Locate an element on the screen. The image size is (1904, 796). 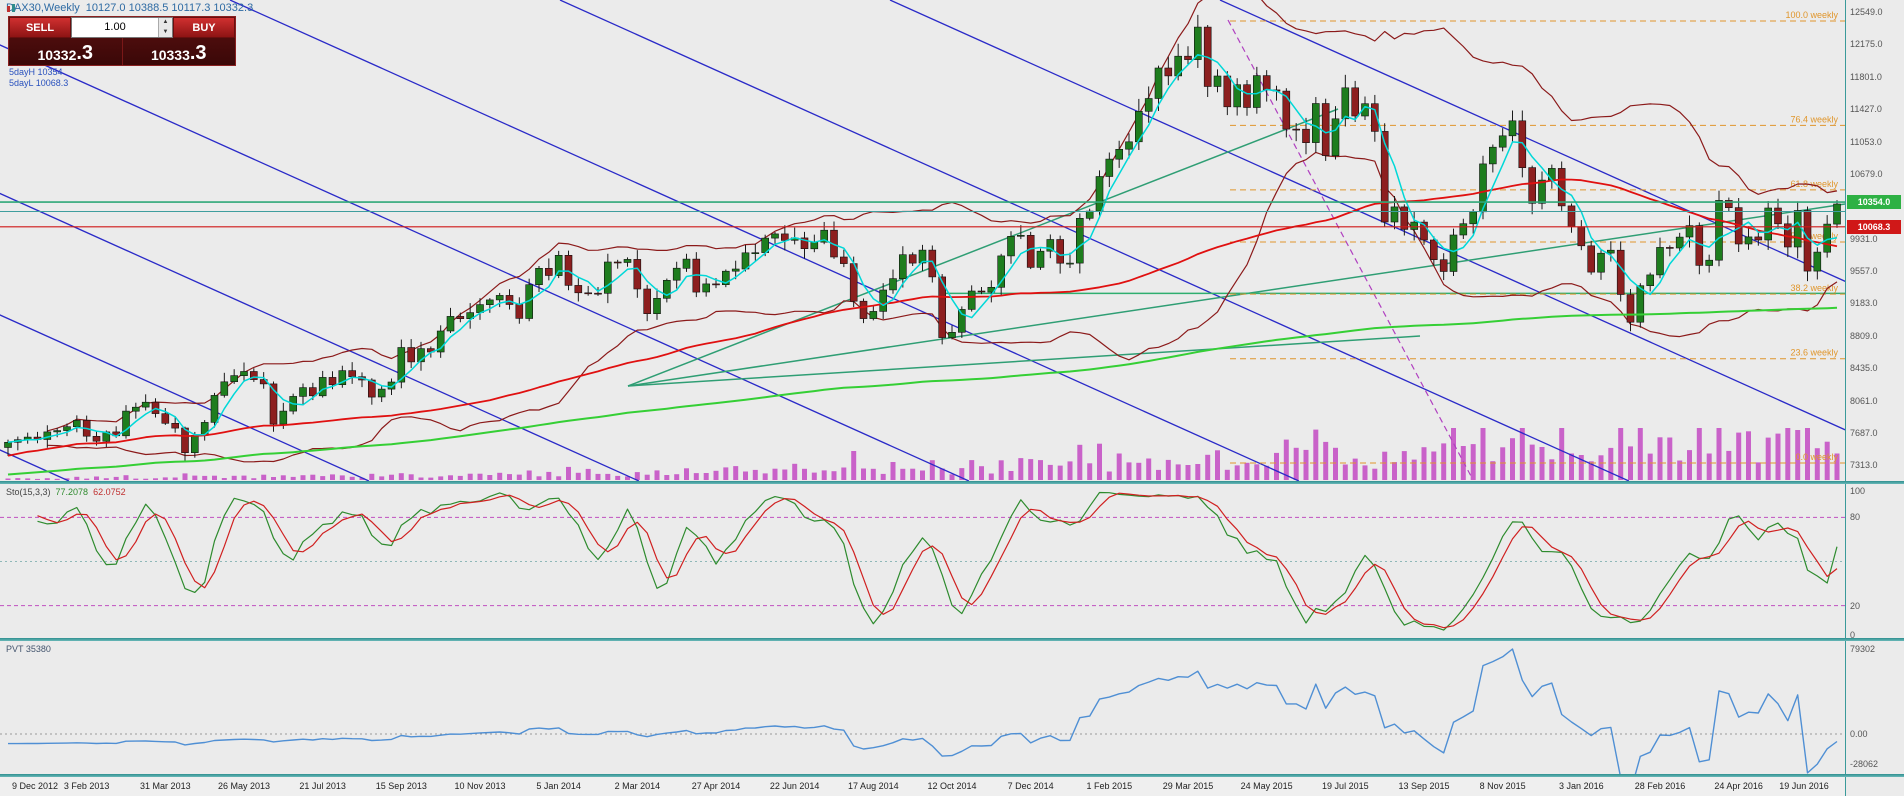
sell-price-display: 10332 .3 is located at coordinates (66, 51).